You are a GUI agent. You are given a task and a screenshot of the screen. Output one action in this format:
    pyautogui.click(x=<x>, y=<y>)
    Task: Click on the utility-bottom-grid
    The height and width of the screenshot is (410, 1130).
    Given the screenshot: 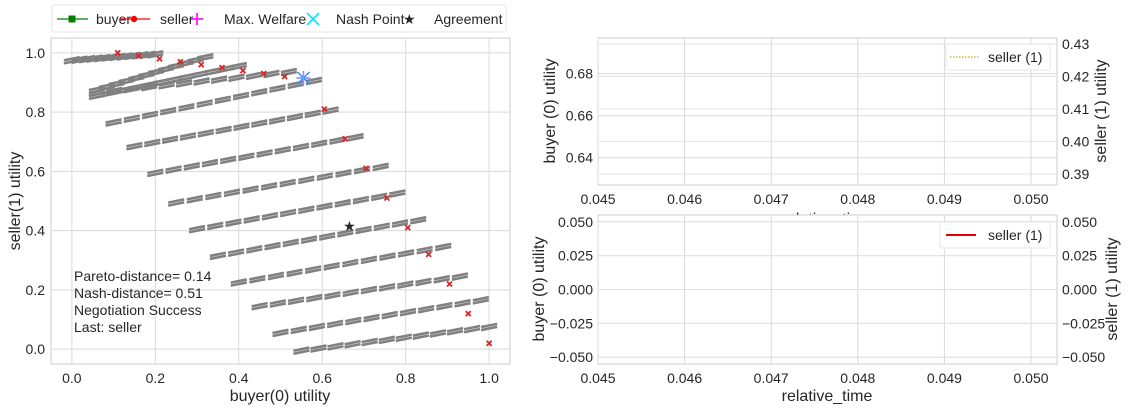 What is the action you would take?
    pyautogui.click(x=827, y=289)
    